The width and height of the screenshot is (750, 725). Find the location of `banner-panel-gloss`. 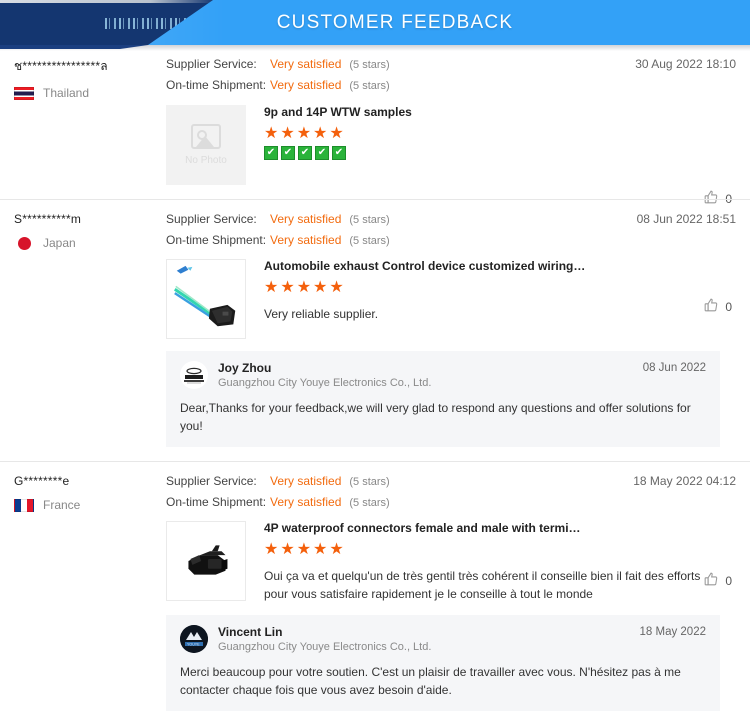

banner-panel-gloss is located at coordinates (449, 22).